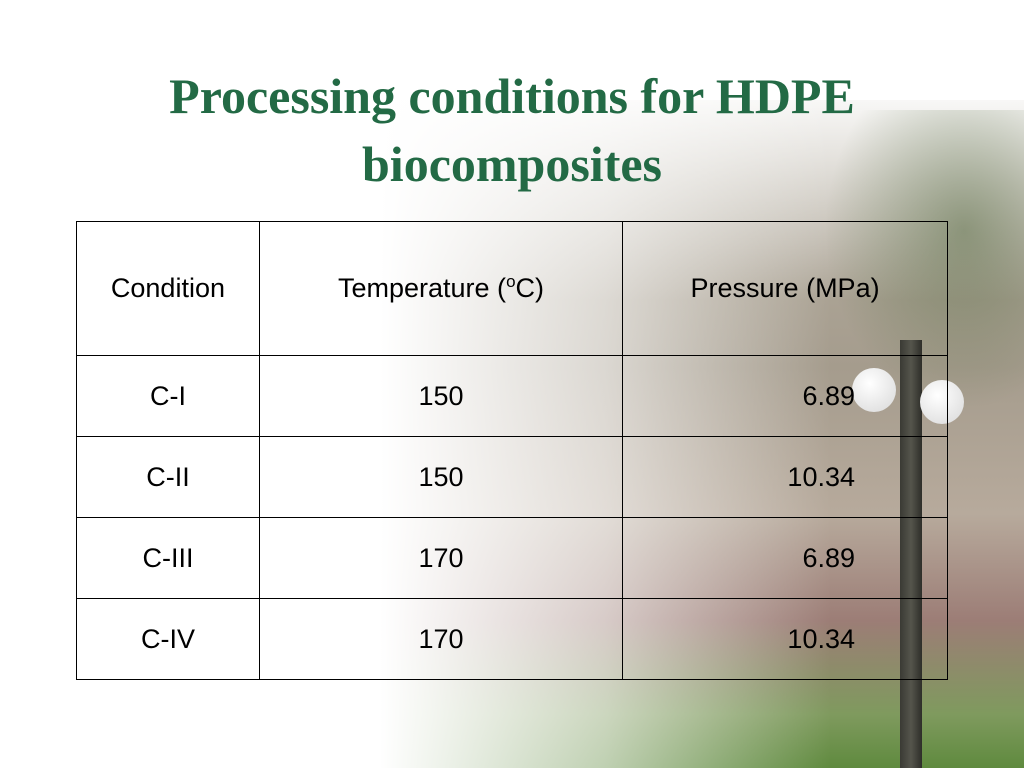  I want to click on table-row: C-II 150 10.34, so click(512, 477).